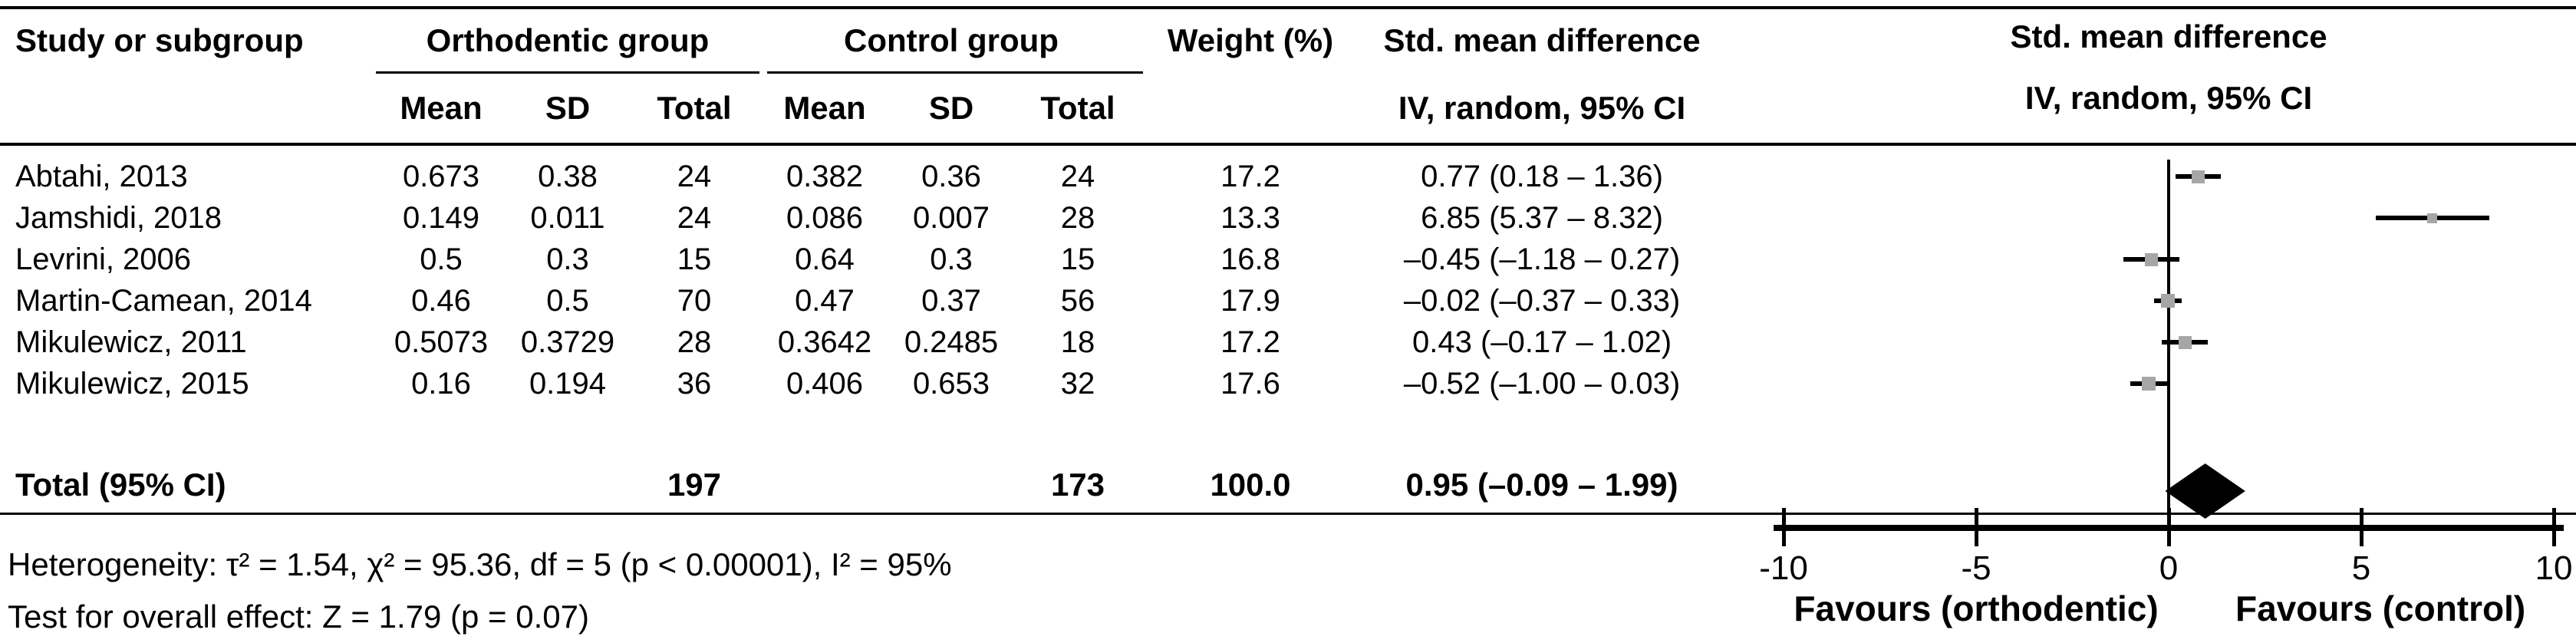 The width and height of the screenshot is (2576, 643). Describe the element at coordinates (951, 107) in the screenshot. I see `col-header-control-sd: SD` at that location.